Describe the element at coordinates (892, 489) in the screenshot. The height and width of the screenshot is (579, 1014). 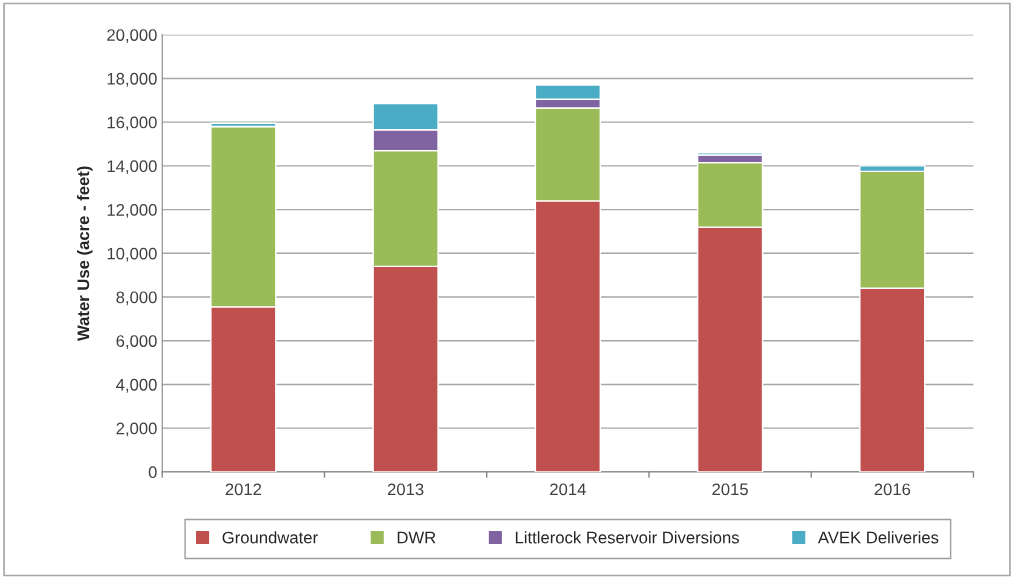
I see `x-tick-label: 2016` at that location.